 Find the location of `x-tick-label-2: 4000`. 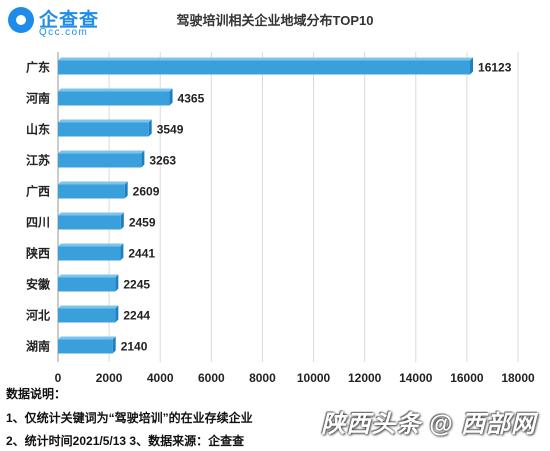

x-tick-label-2: 4000 is located at coordinates (160, 378).